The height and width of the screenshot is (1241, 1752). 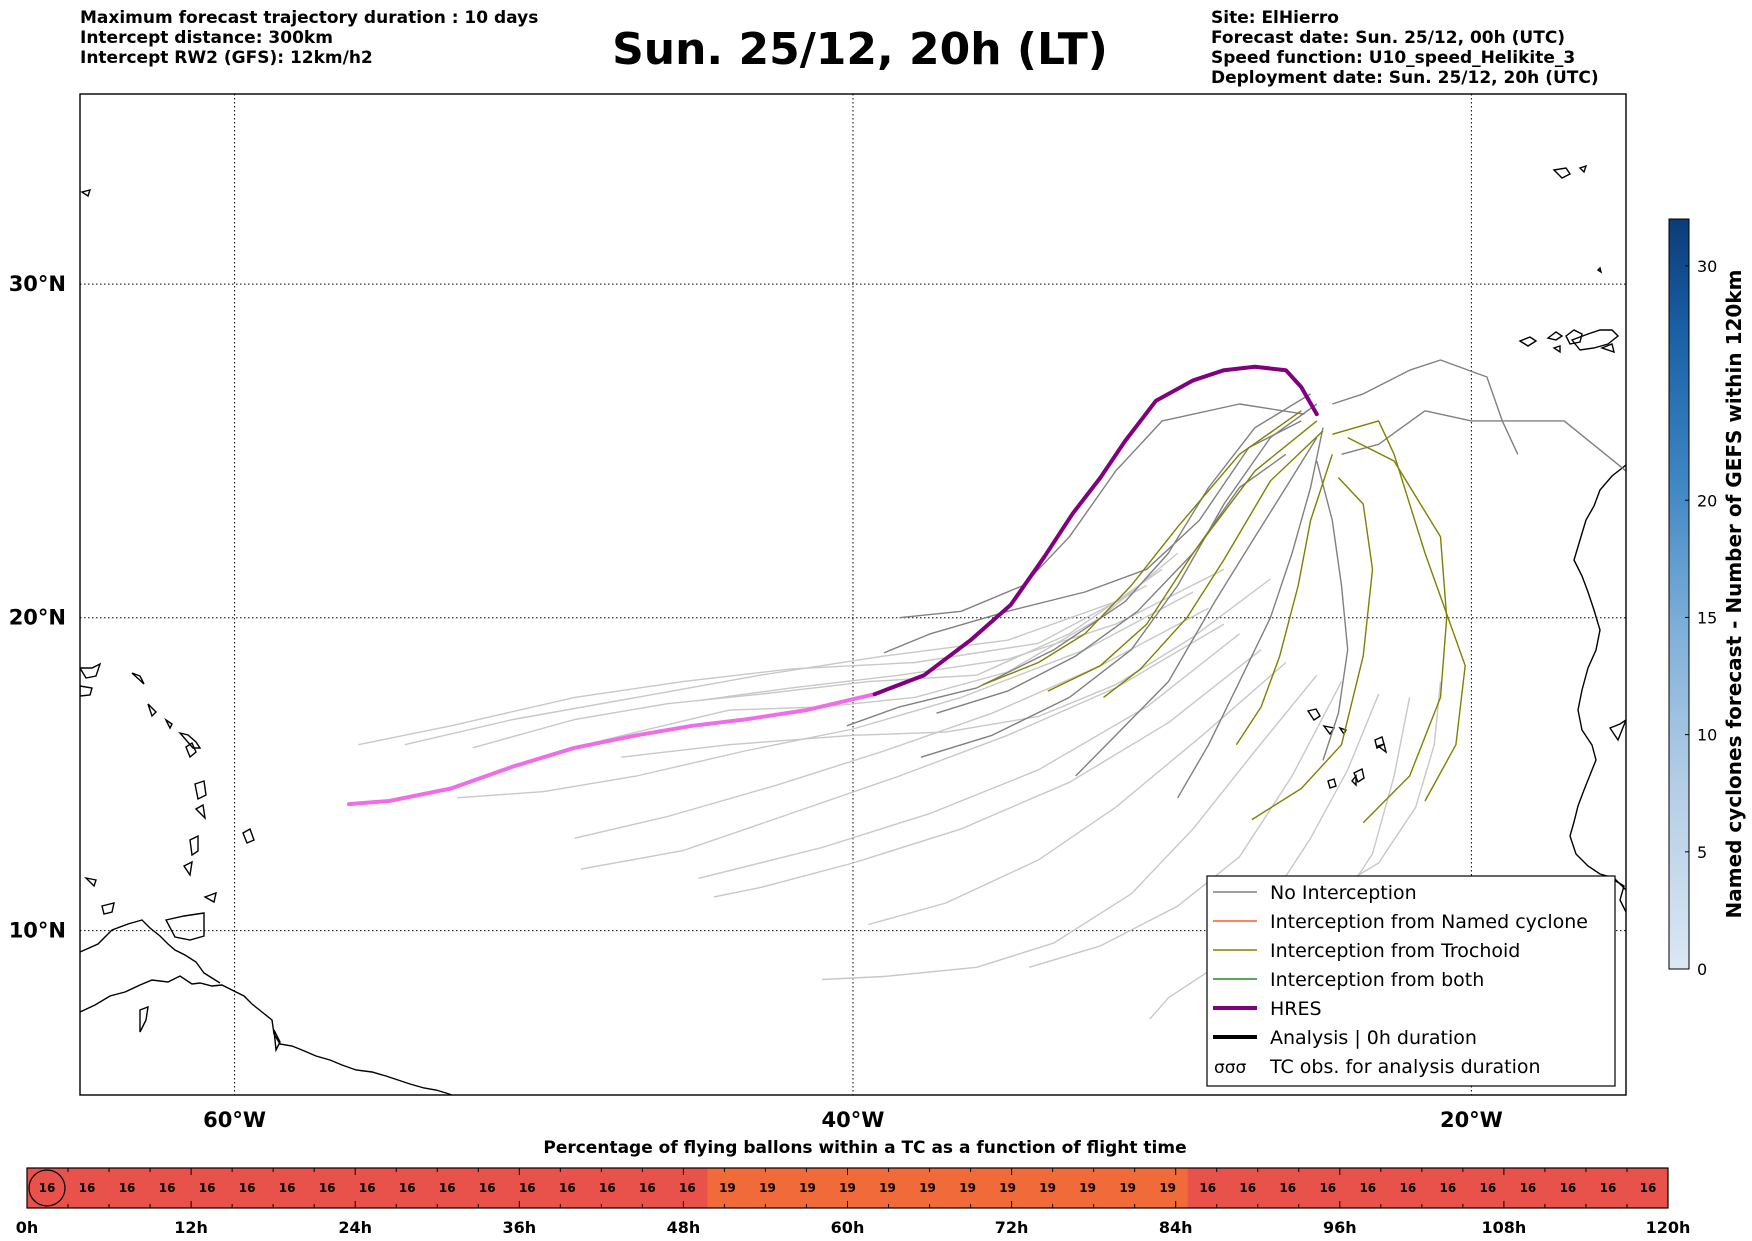 I want to click on flight-time-label: 84h, so click(x=1176, y=1227).